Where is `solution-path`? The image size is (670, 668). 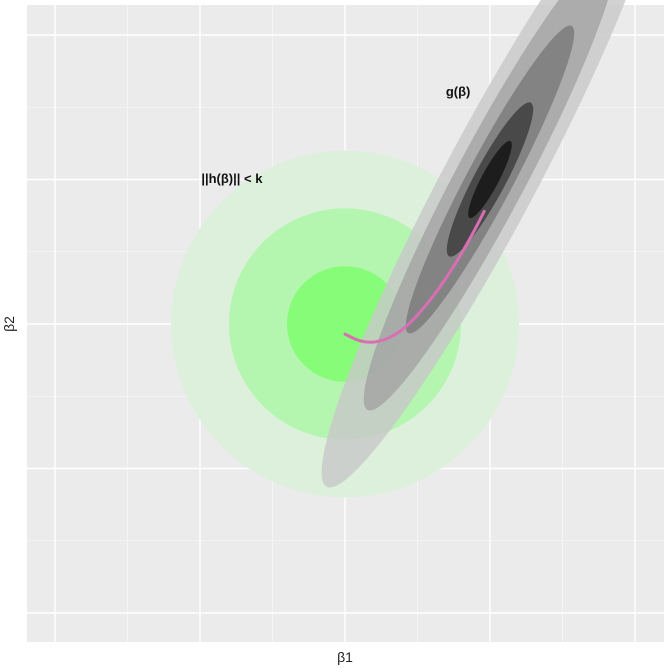
solution-path is located at coordinates (414, 276).